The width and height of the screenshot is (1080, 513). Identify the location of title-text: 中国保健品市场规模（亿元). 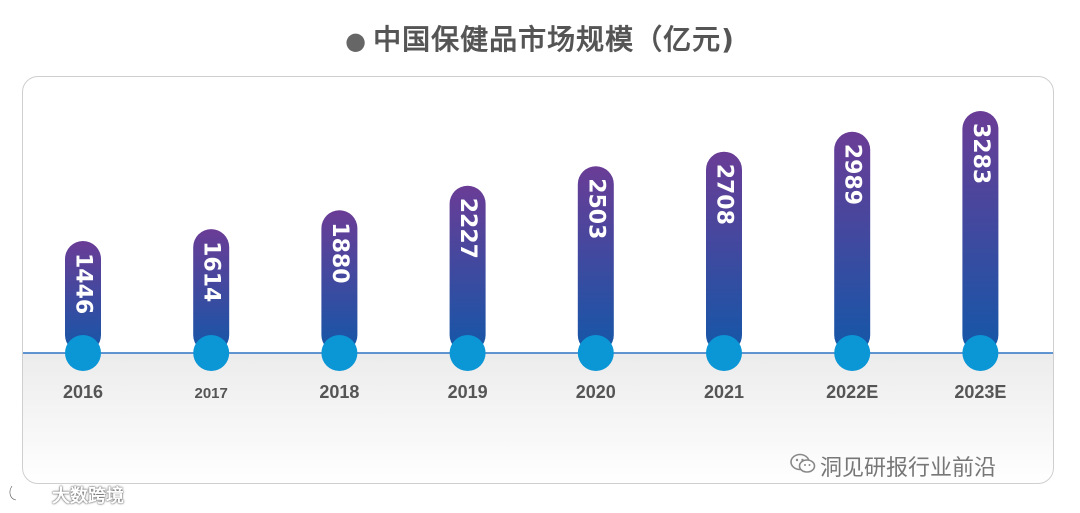
(554, 39).